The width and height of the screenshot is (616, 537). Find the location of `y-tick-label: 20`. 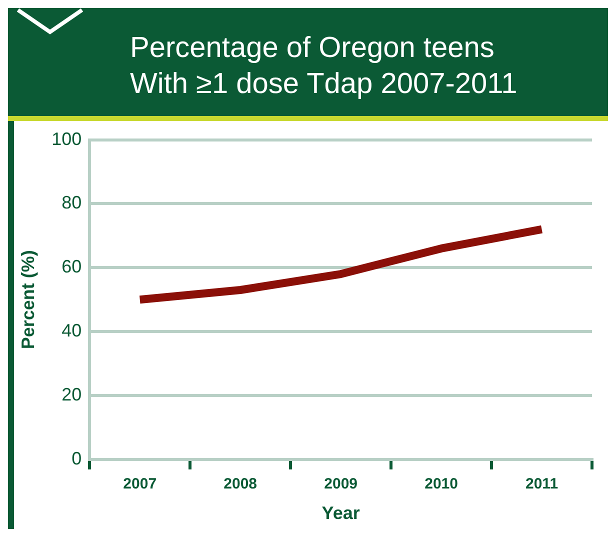

y-tick-label: 20 is located at coordinates (72, 394).